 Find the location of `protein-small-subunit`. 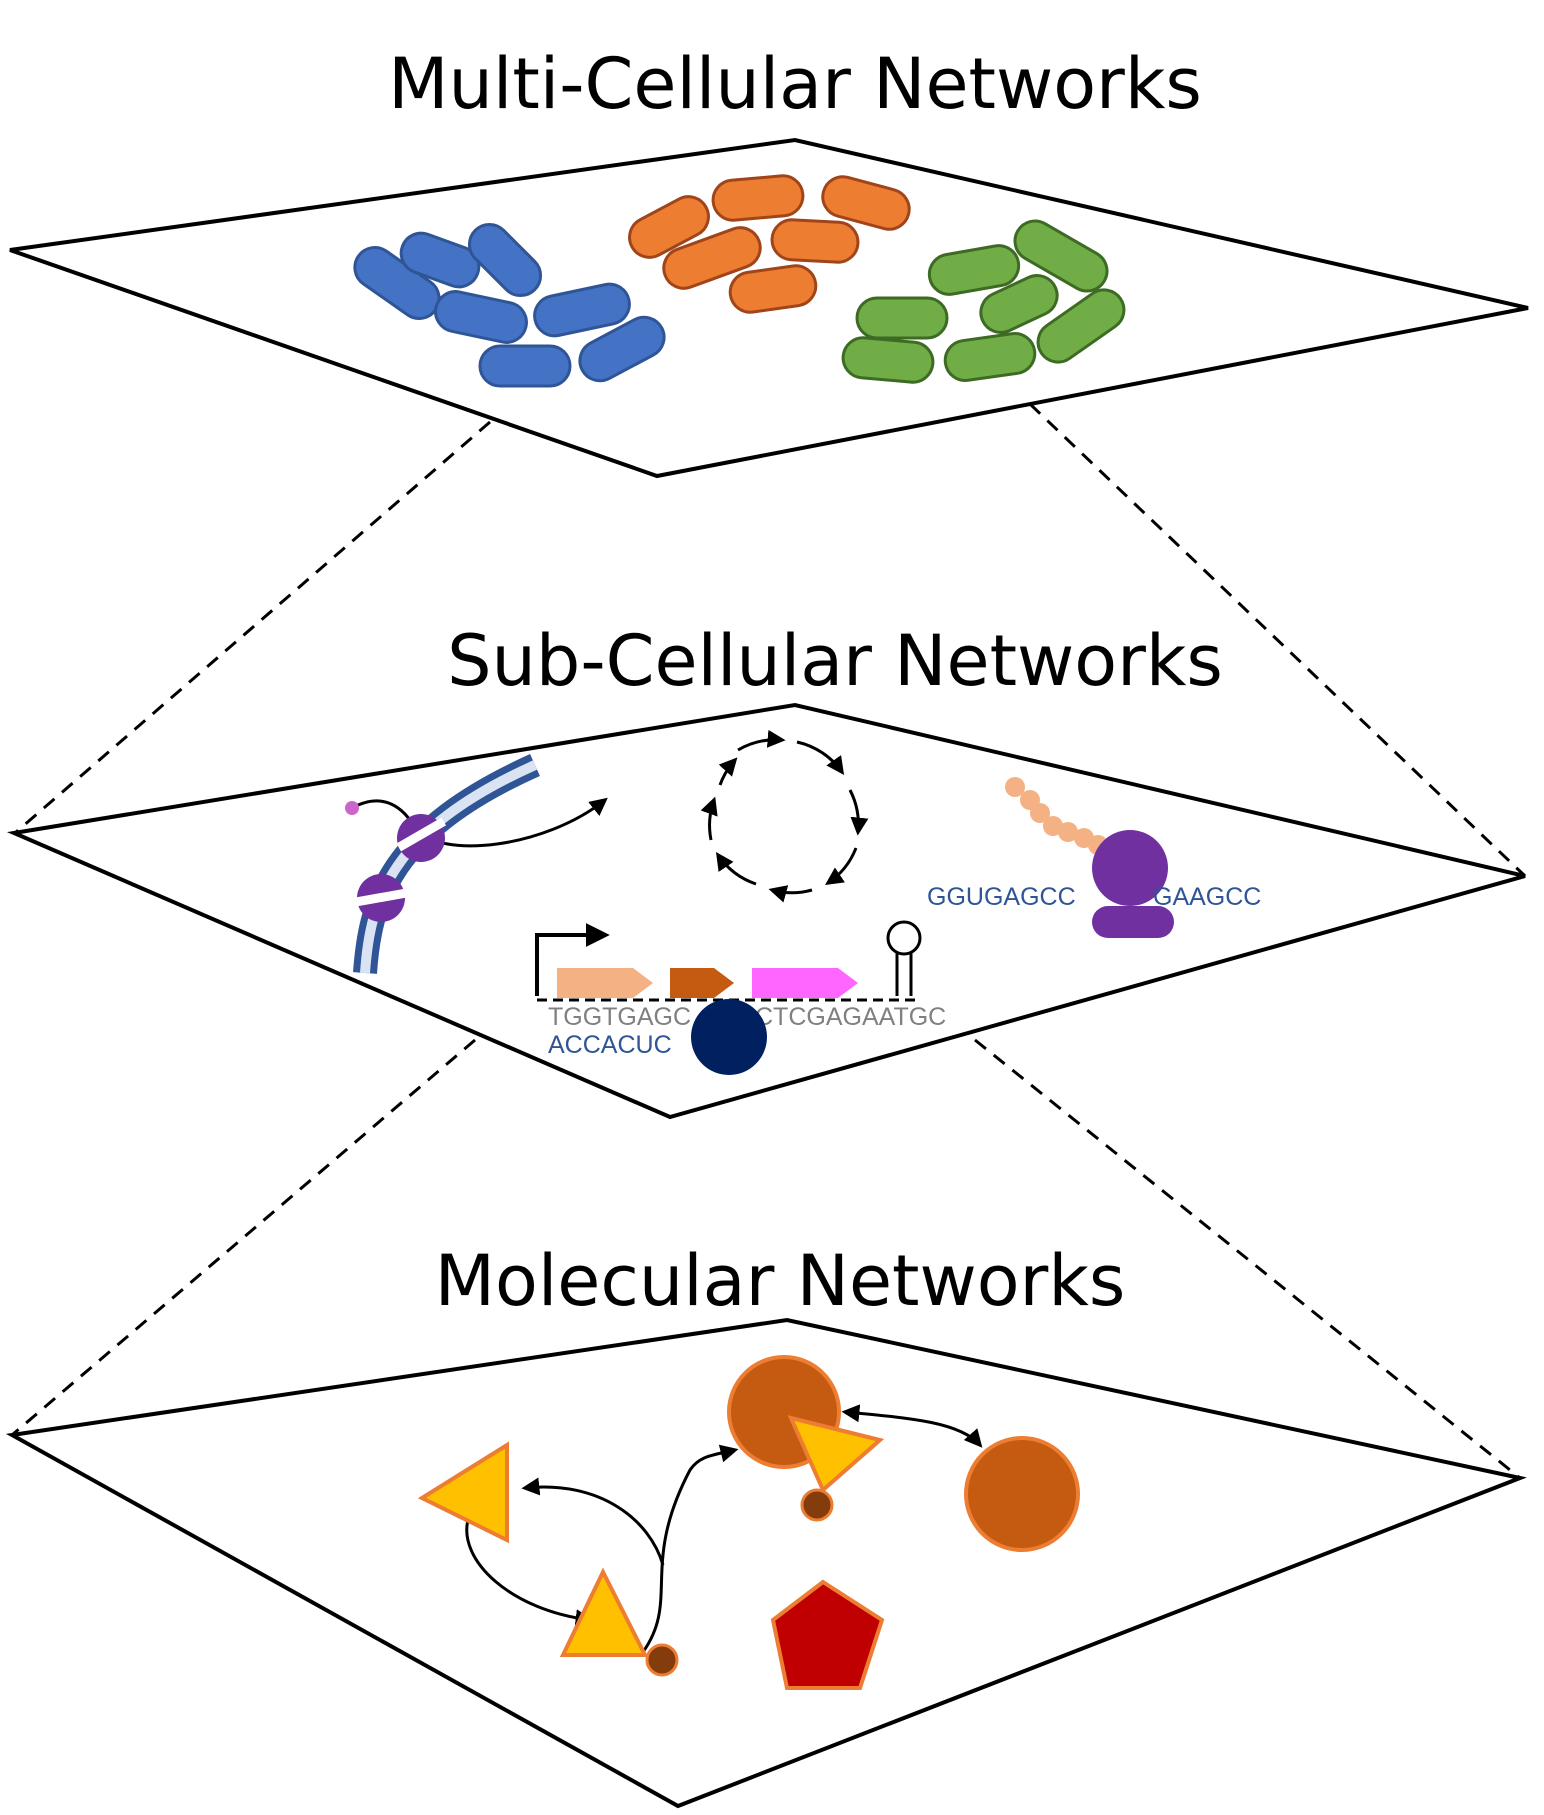

protein-small-subunit is located at coordinates (1133, 922).